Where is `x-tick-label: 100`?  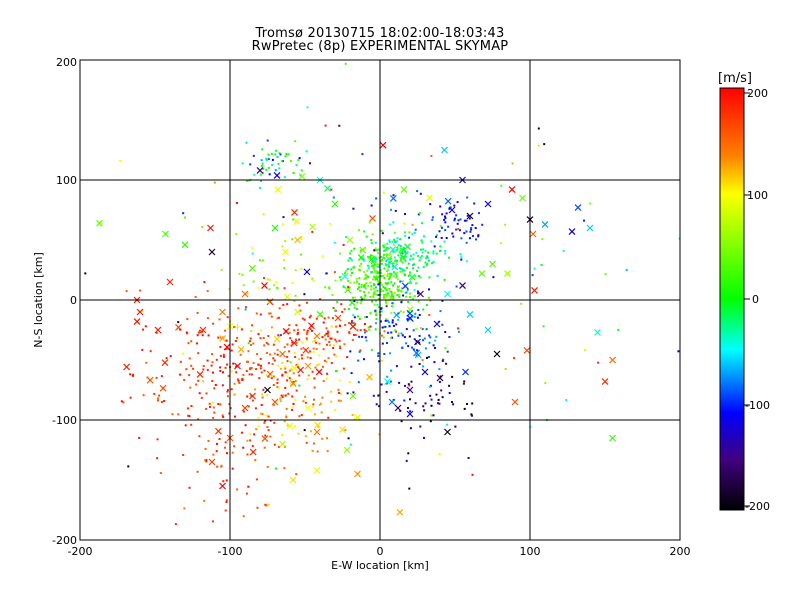
x-tick-label: 100 is located at coordinates (530, 551).